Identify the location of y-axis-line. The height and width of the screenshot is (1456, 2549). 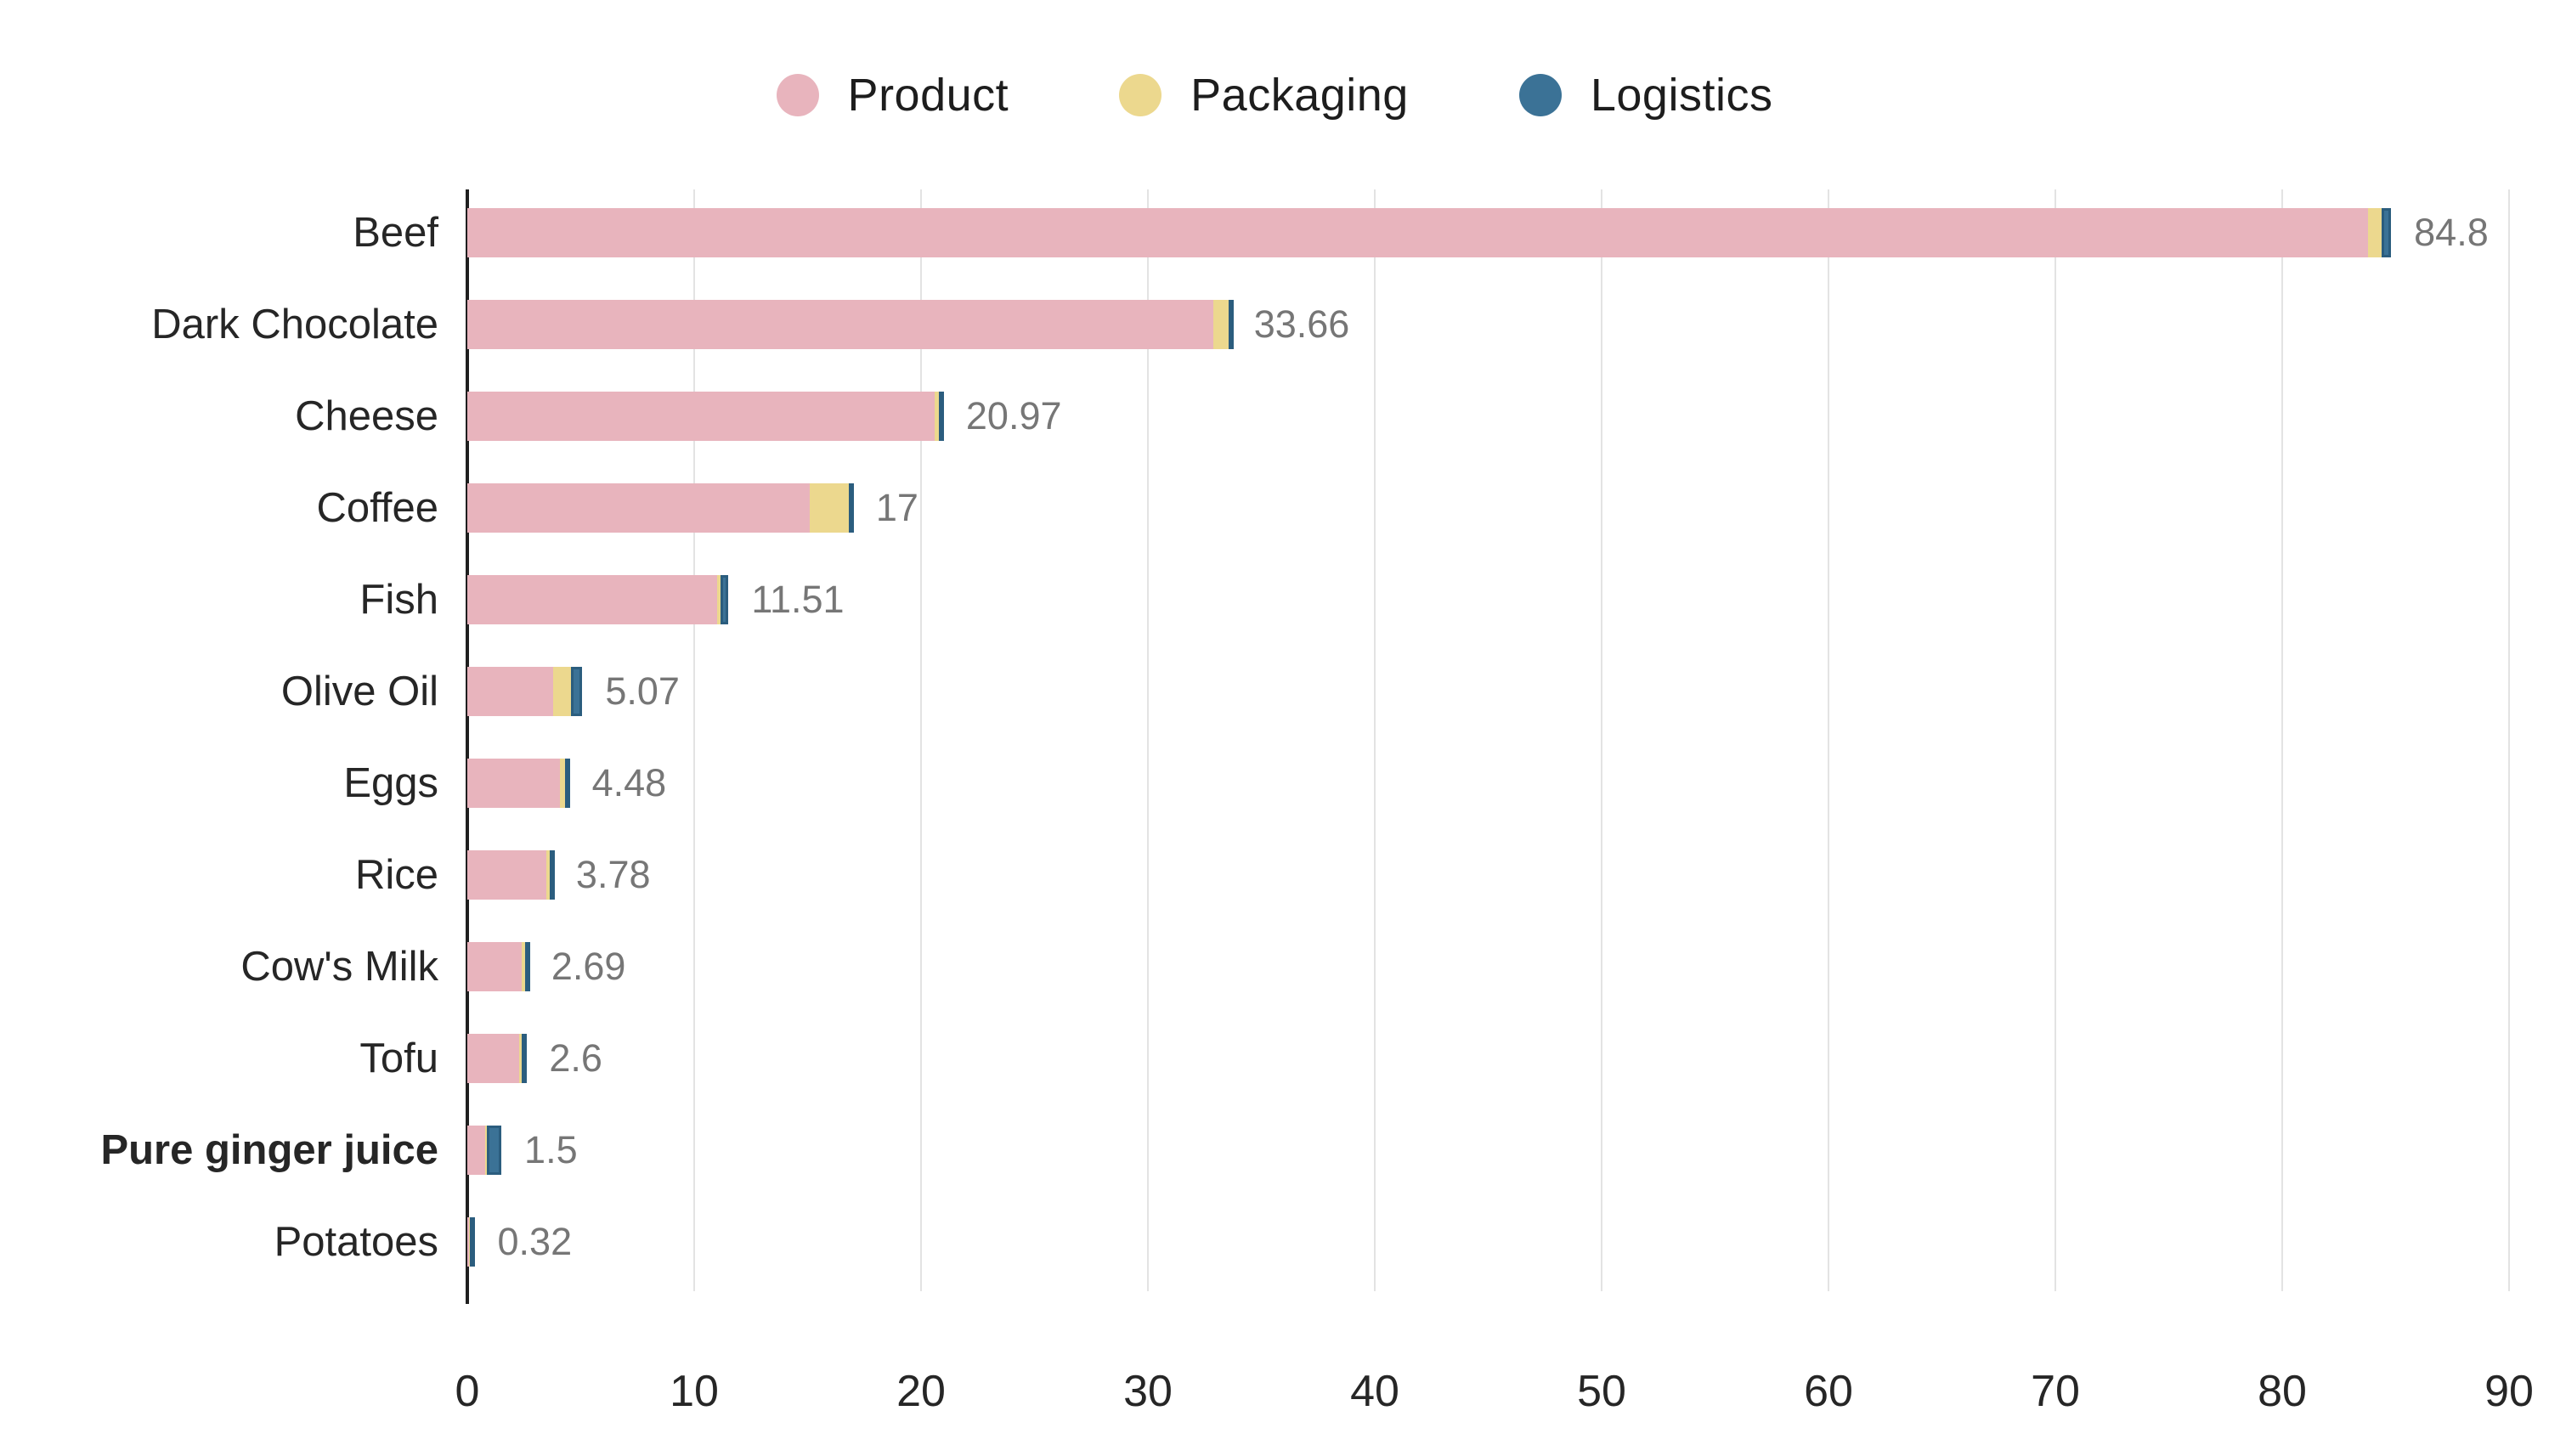
(468, 747).